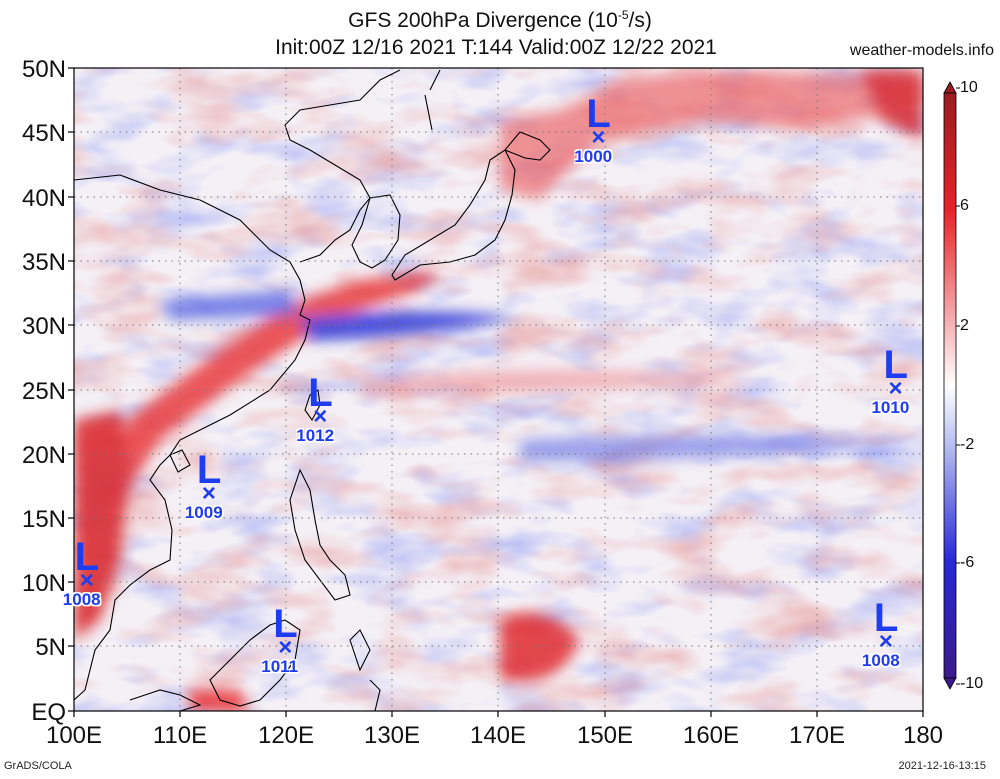  What do you see at coordinates (392, 735) in the screenshot?
I see `lon-label-130e: 130E` at bounding box center [392, 735].